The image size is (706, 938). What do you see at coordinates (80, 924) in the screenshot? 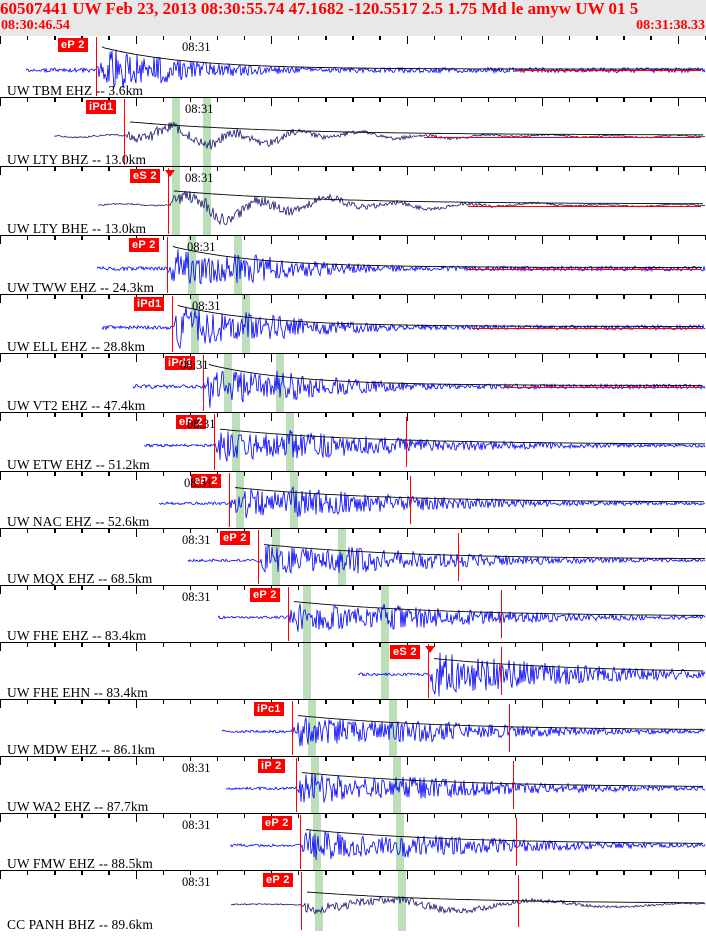
I see `channel-label: CC PANH BHZ -- 89.6km` at bounding box center [80, 924].